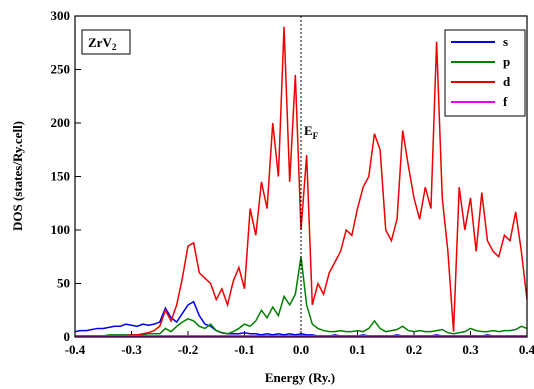 This screenshot has width=534, height=389. I want to click on y-tick-label: 0, so click(67, 336).